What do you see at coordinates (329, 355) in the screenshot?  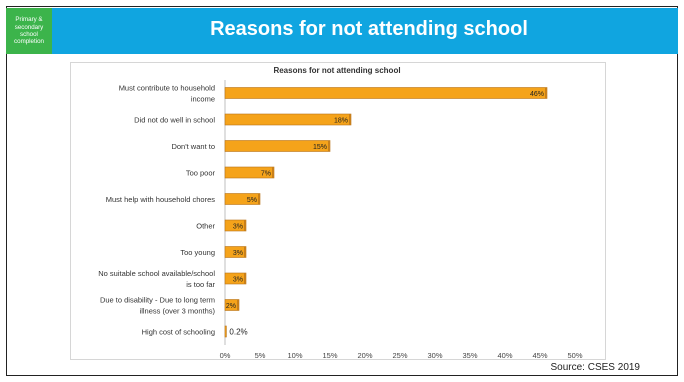 I see `x-tick-label: 15%` at bounding box center [329, 355].